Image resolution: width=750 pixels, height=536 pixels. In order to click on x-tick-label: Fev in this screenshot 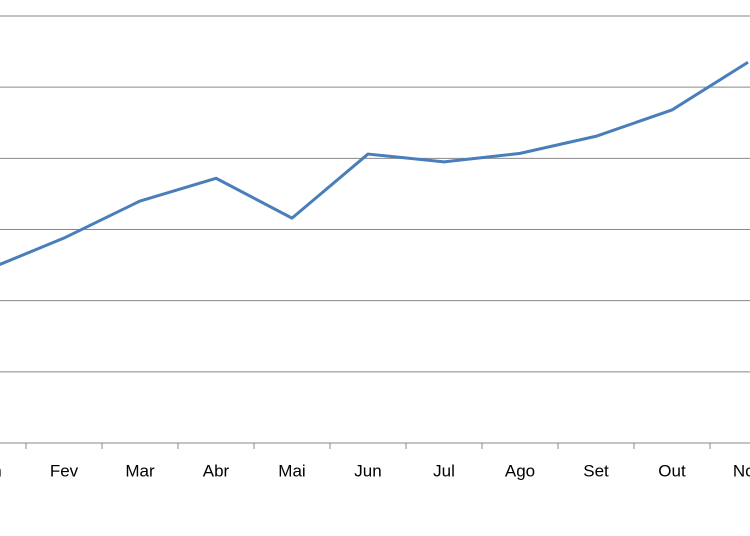, I will do `click(64, 470)`.